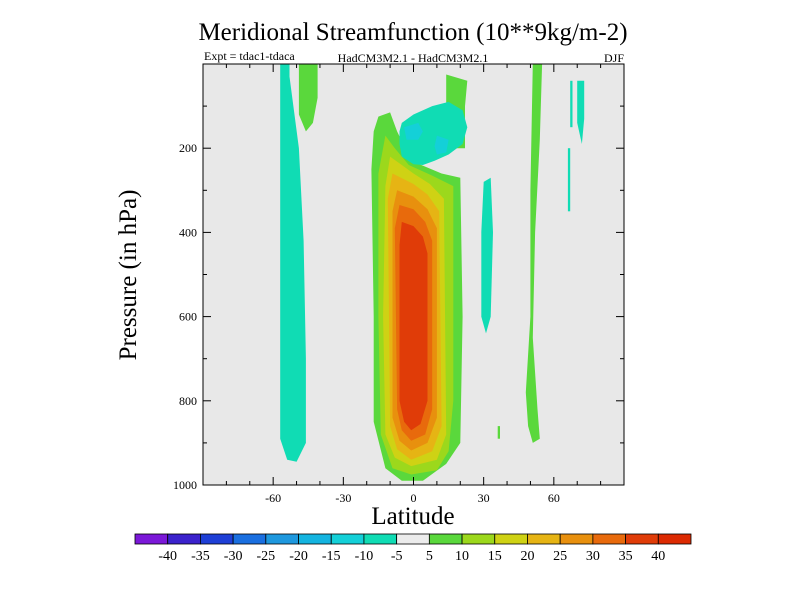 Image resolution: width=800 pixels, height=600 pixels. Describe the element at coordinates (414, 498) in the screenshot. I see `x-tick-label: 0` at that location.